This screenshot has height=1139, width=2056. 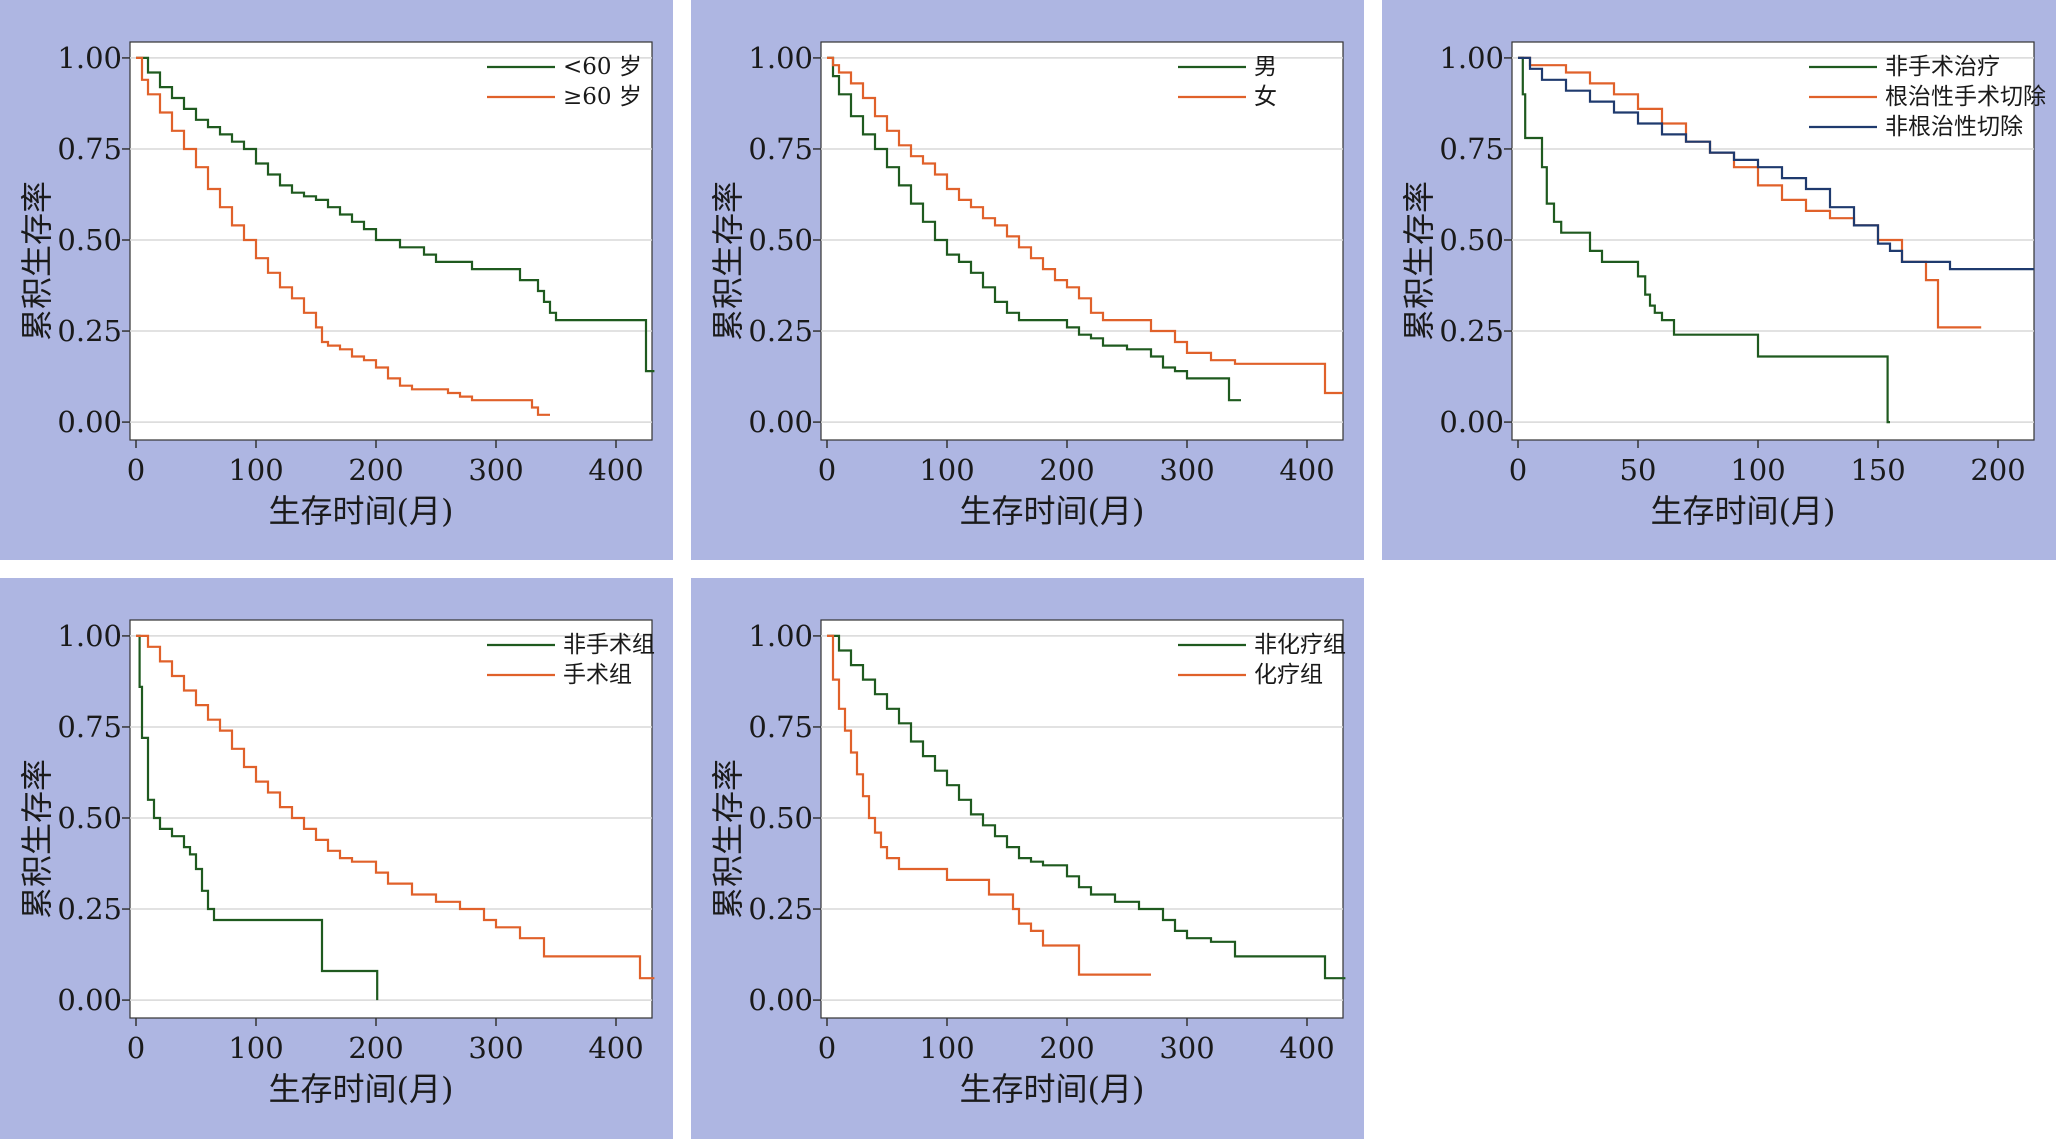 What do you see at coordinates (609, 645) in the screenshot?
I see `legend-label: 非手术组` at bounding box center [609, 645].